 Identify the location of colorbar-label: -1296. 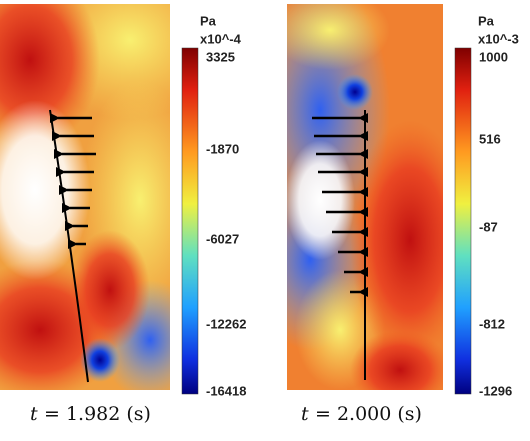
(495, 390).